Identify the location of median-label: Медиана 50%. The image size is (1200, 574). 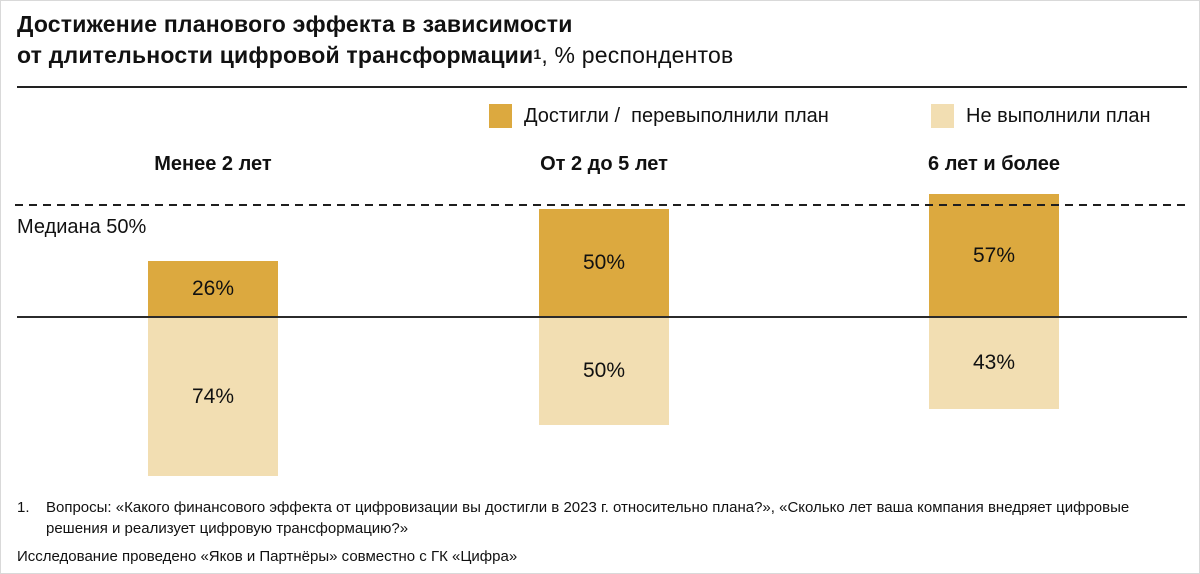
(82, 227).